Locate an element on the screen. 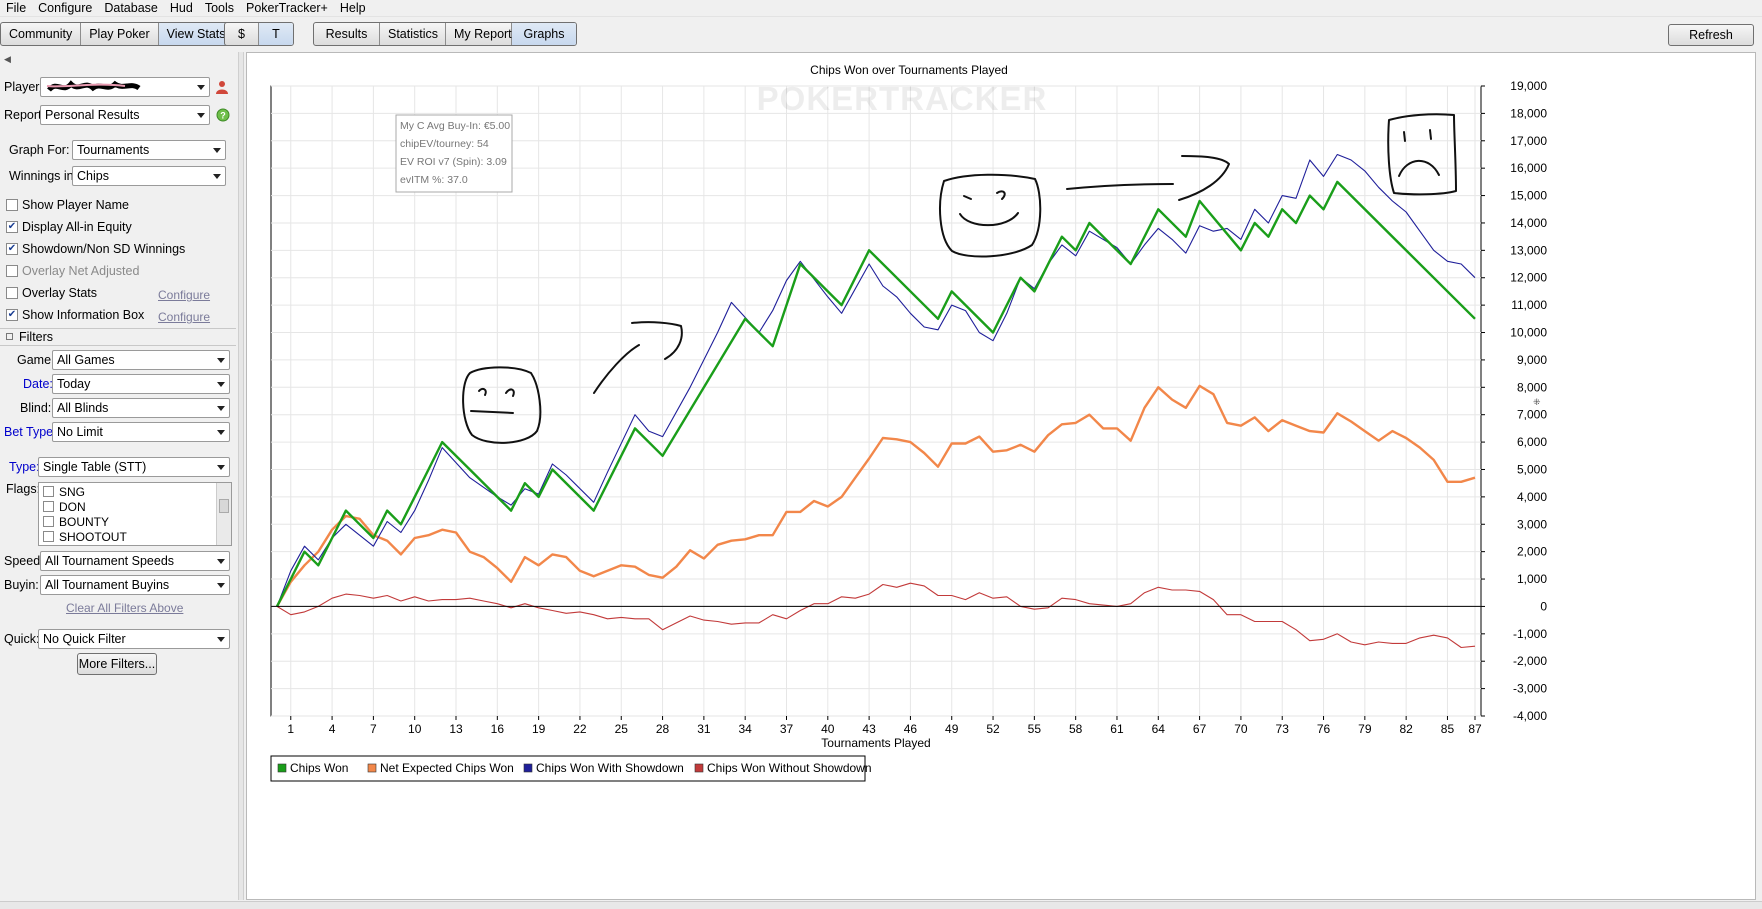 The height and width of the screenshot is (909, 1762). tab-graphs: Graphs is located at coordinates (544, 34).